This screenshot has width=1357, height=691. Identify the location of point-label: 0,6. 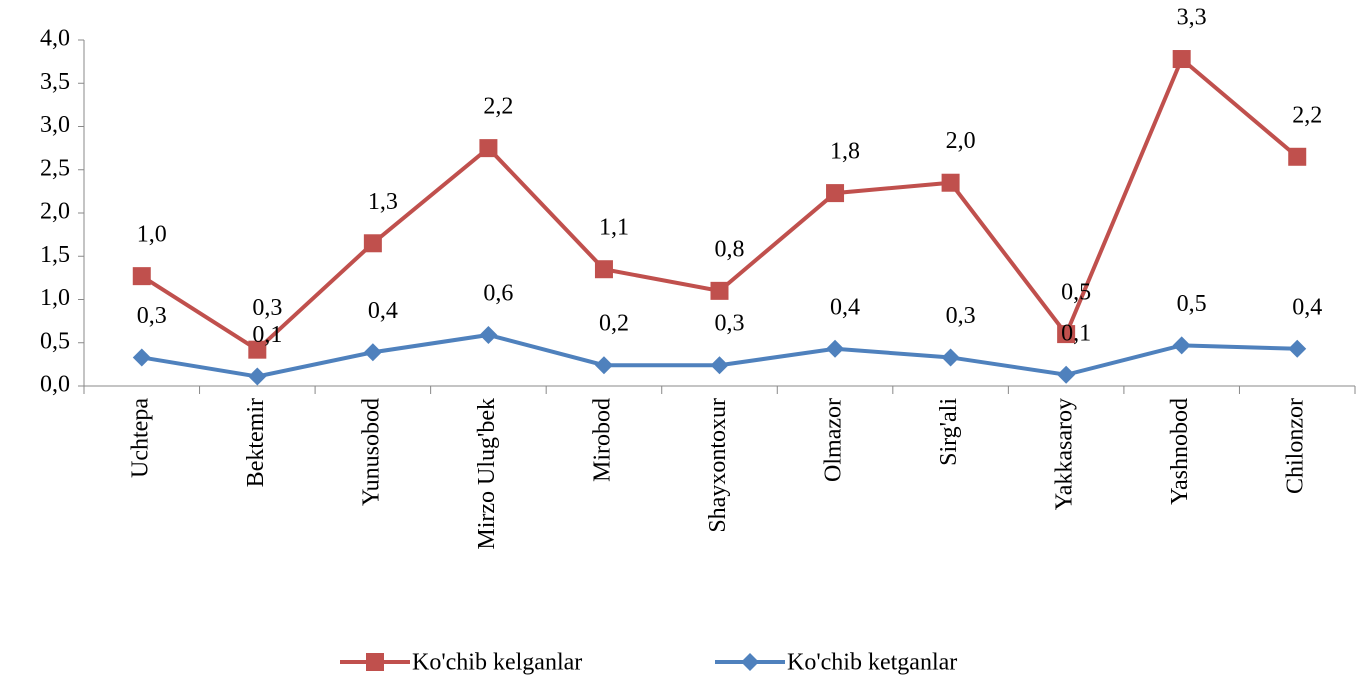
(498, 293).